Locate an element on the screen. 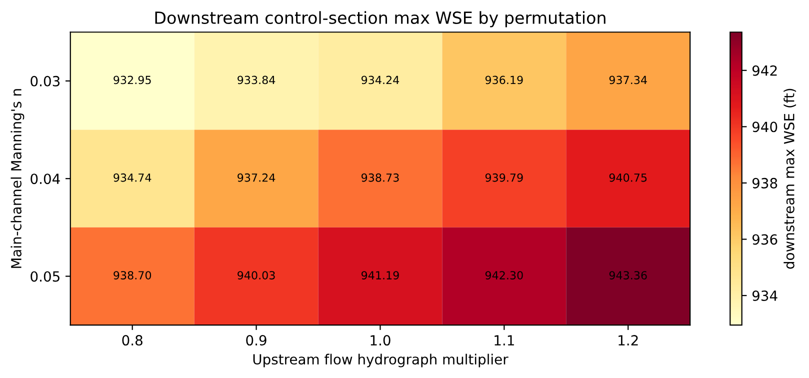 The width and height of the screenshot is (809, 378). data-label: 932.95 is located at coordinates (132, 80).